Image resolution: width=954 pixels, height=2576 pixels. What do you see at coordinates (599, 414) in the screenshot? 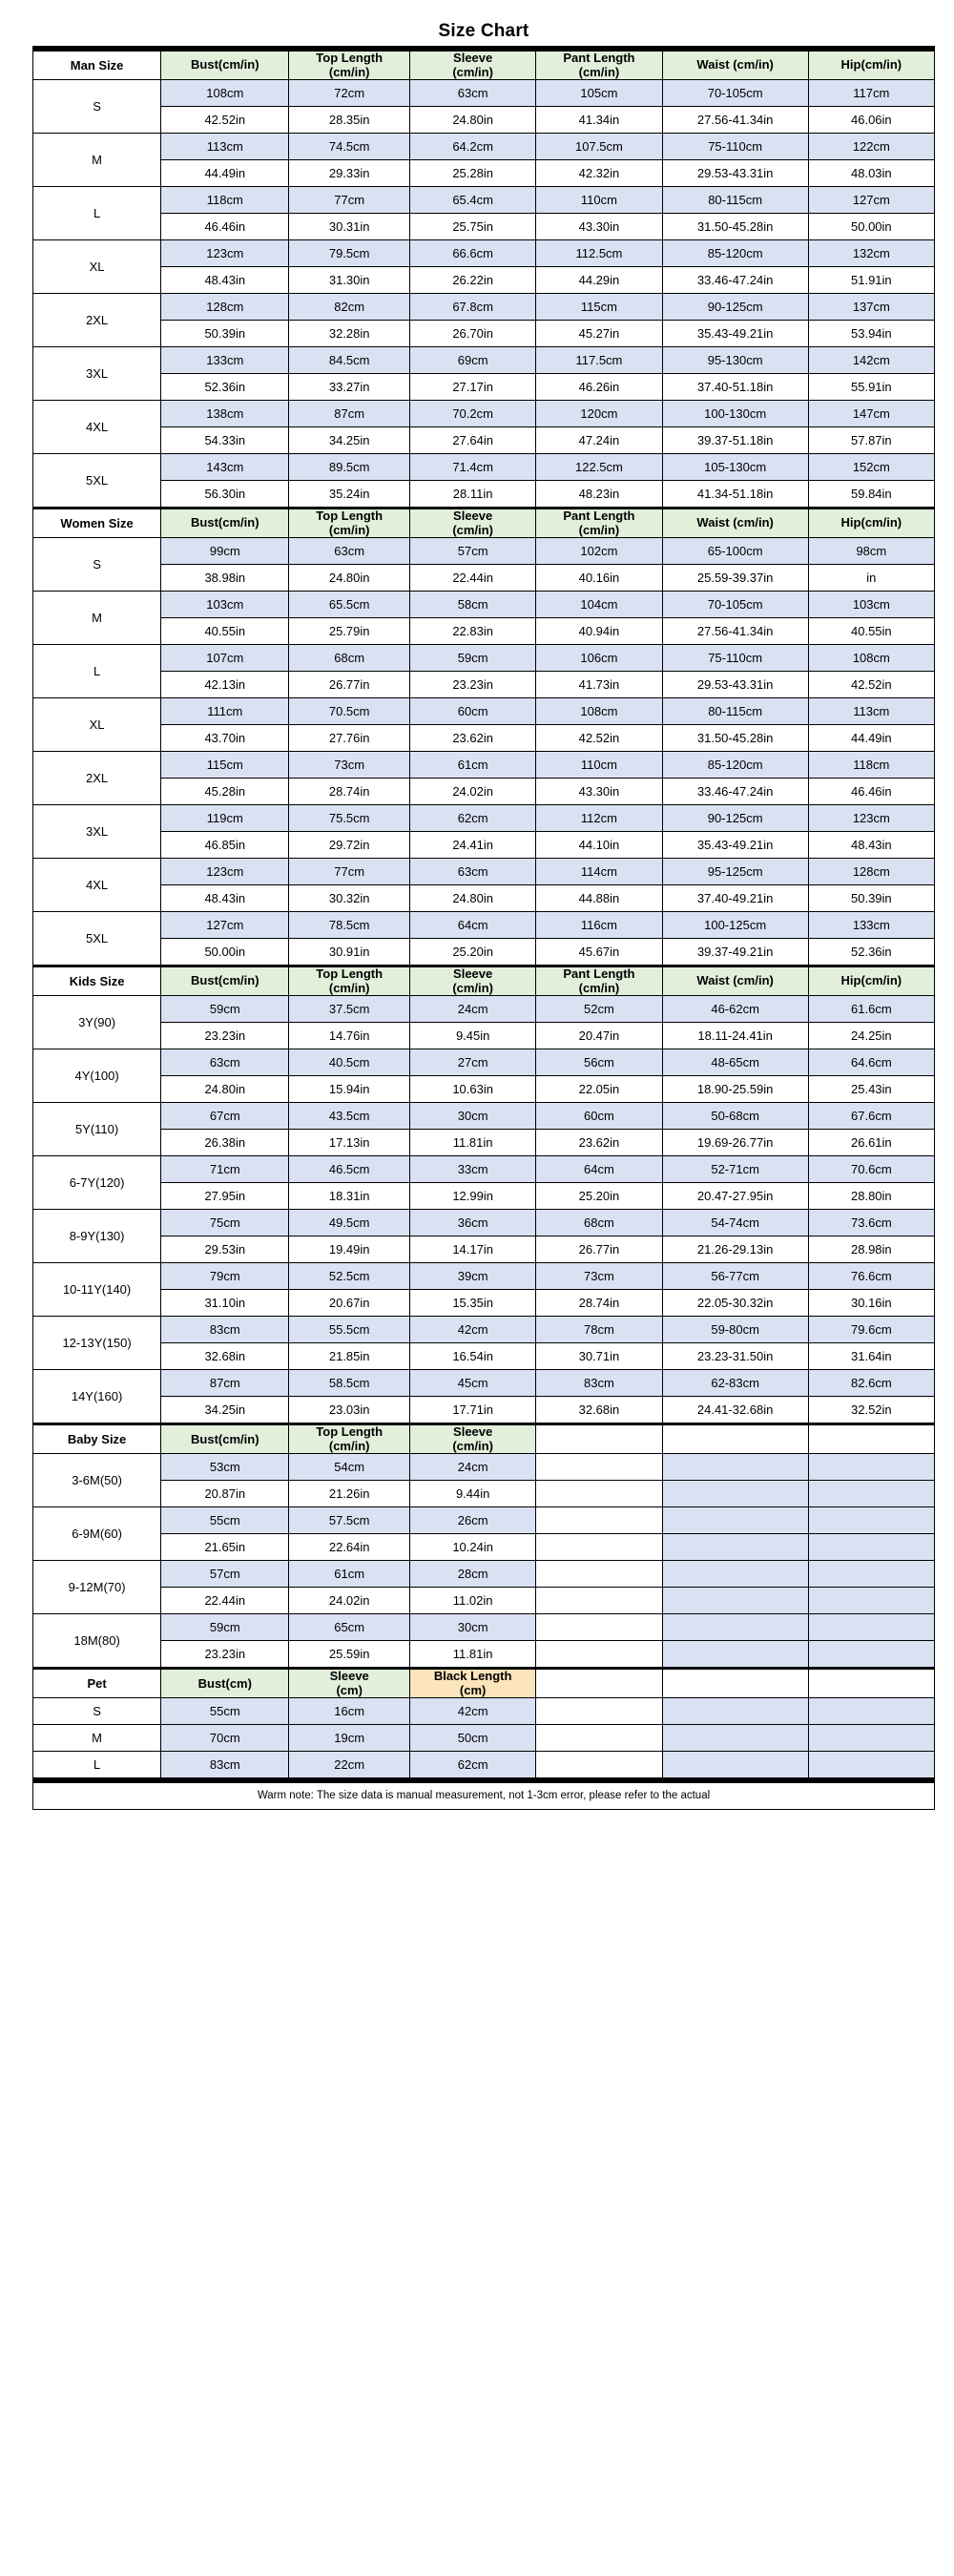
I see `cell-cm-3: 120cm` at bounding box center [599, 414].